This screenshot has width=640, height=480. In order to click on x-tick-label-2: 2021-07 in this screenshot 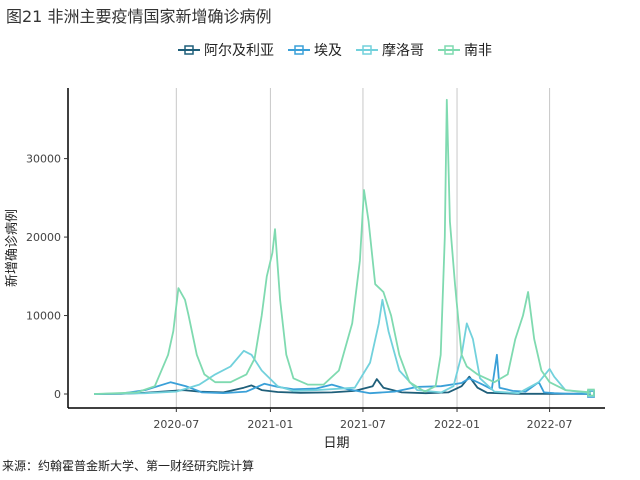, I will do `click(363, 424)`.